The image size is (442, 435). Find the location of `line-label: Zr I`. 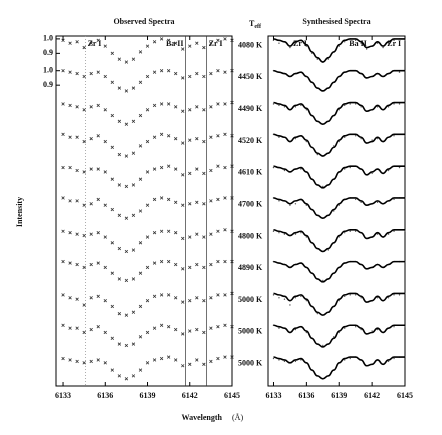

line-label: Zr I is located at coordinates (394, 43).